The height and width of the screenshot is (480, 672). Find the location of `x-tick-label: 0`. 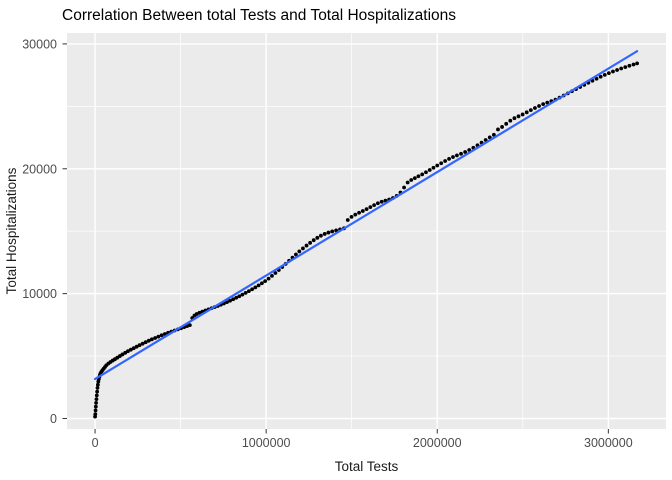

x-tick-label: 0 is located at coordinates (95, 443).